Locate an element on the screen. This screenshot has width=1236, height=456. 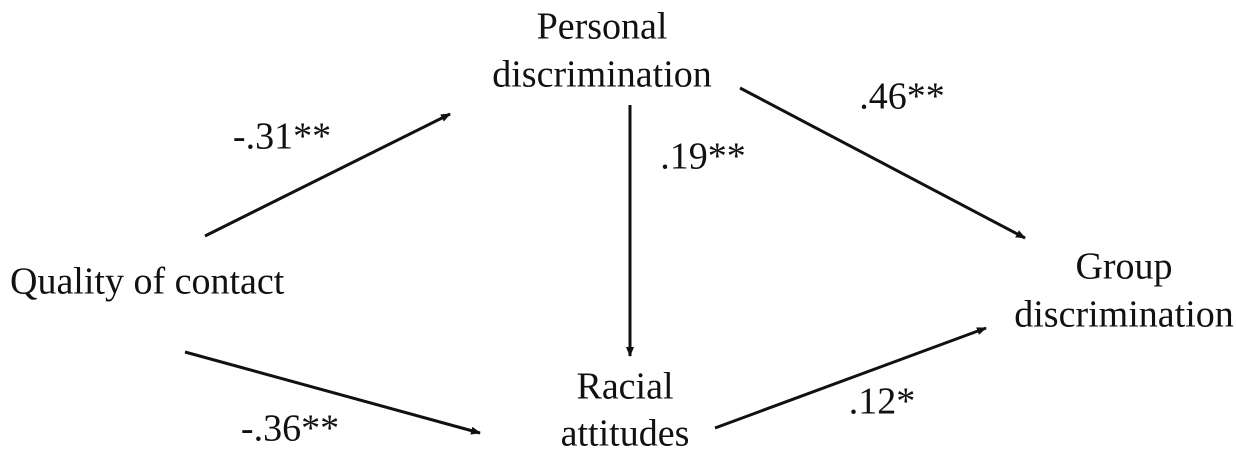
node-label: Racial is located at coordinates (624, 387).